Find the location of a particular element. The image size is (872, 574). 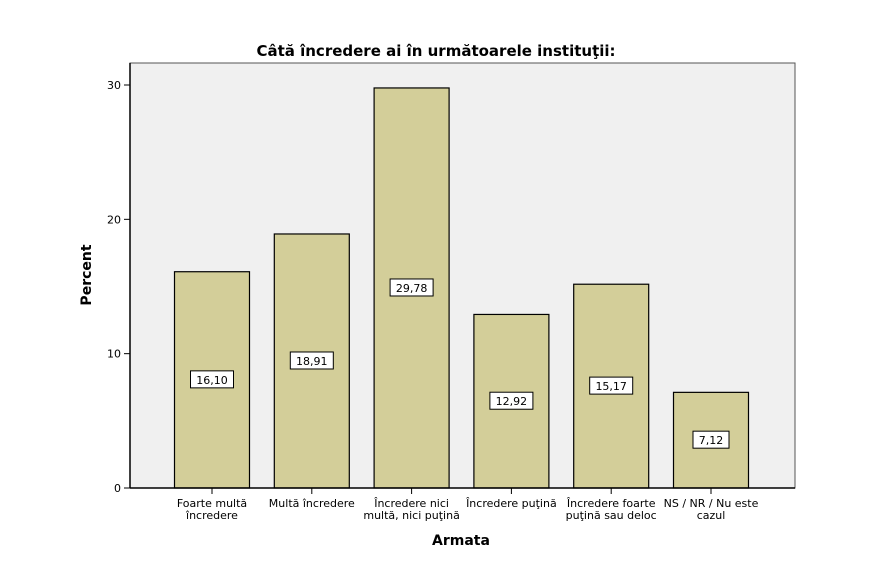

data-label: 12,92 is located at coordinates (512, 401).